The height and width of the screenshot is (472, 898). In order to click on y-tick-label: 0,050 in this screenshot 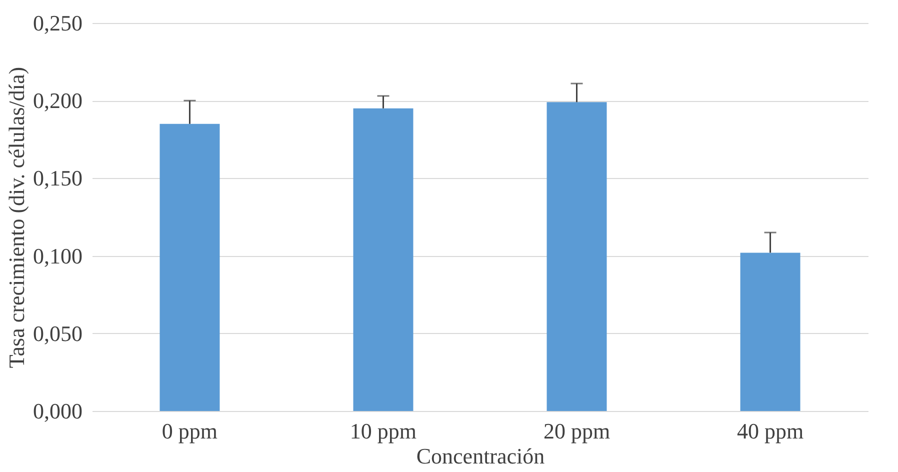, I will do `click(57, 333)`.